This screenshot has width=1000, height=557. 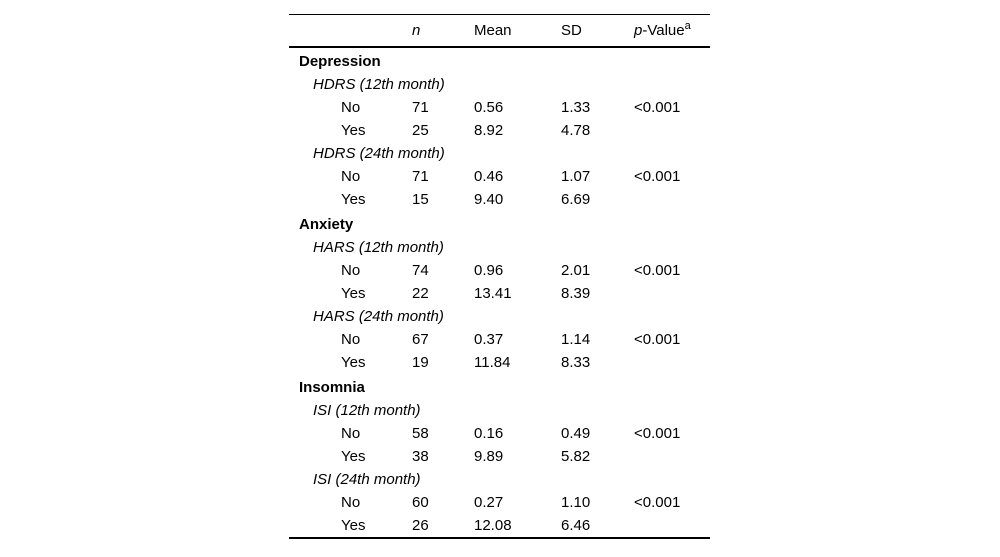 What do you see at coordinates (378, 247) in the screenshot?
I see `row-label: HARS (12th month)` at bounding box center [378, 247].